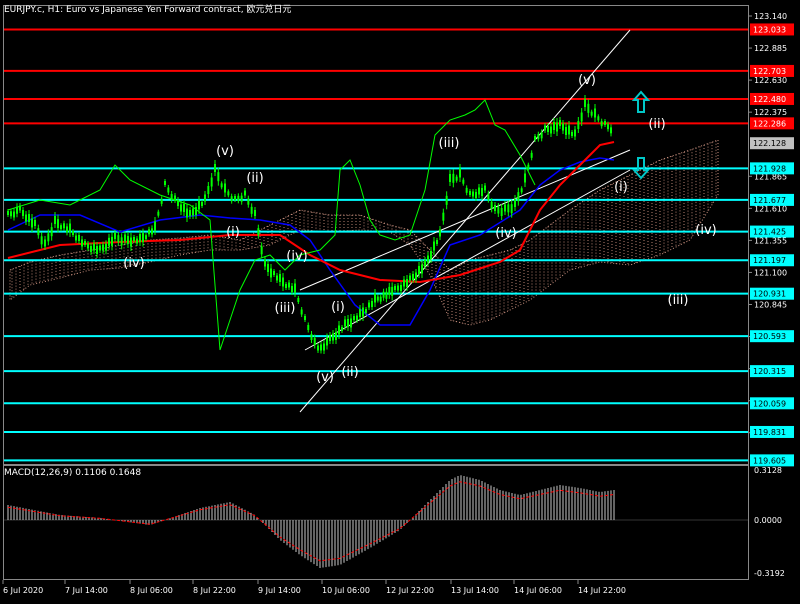 The image size is (800, 604). What do you see at coordinates (641, 135) in the screenshot?
I see `signal-arrows` at bounding box center [641, 135].